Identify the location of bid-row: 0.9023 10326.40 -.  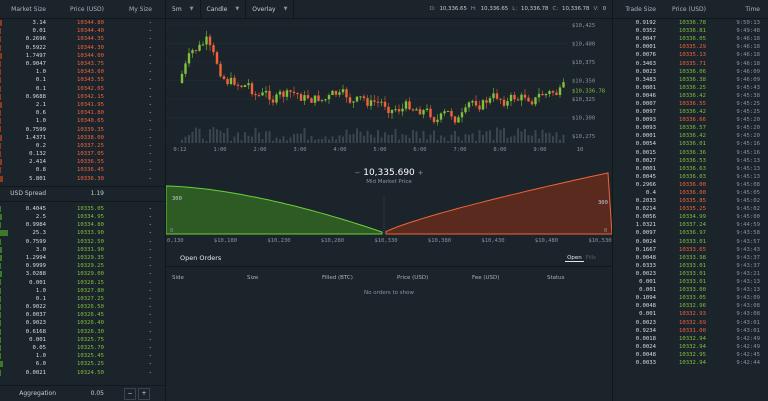
(82, 323).